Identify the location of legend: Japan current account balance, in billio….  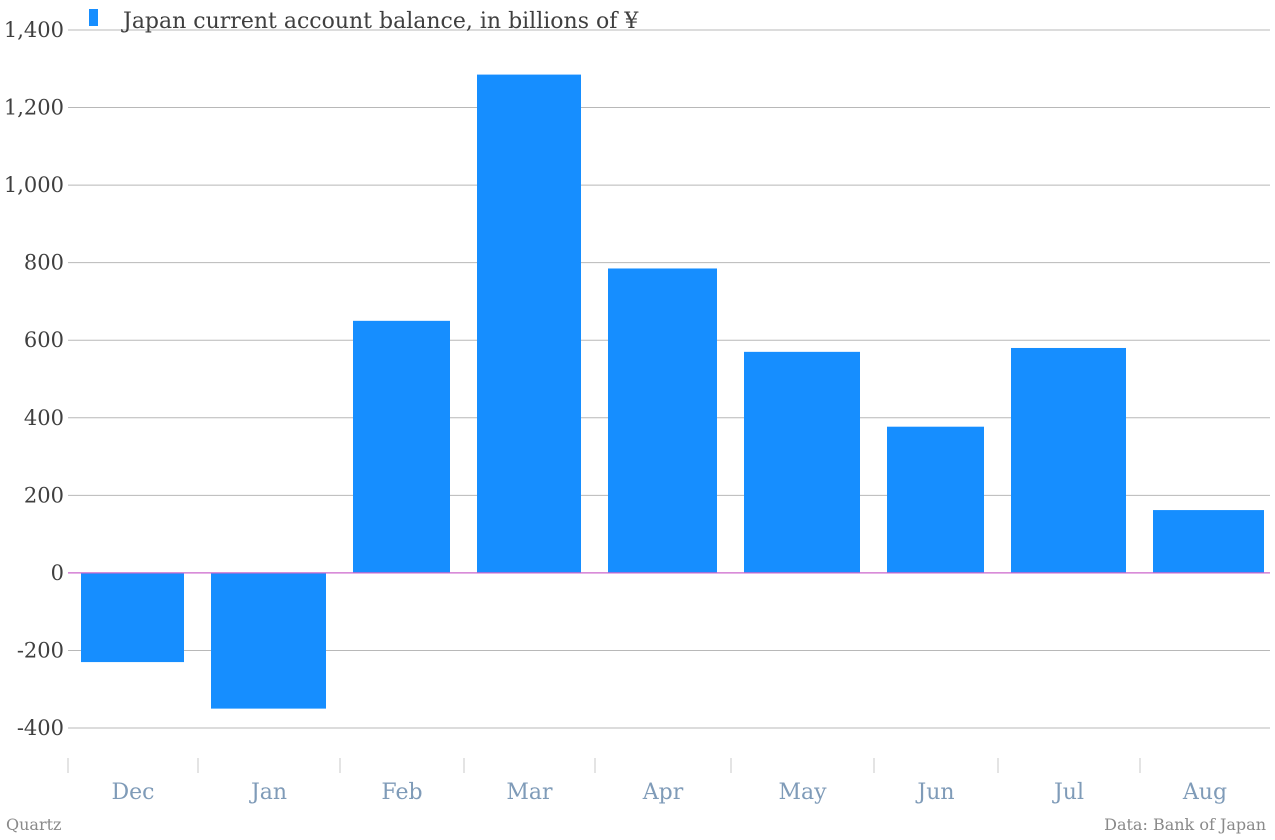
(364, 21).